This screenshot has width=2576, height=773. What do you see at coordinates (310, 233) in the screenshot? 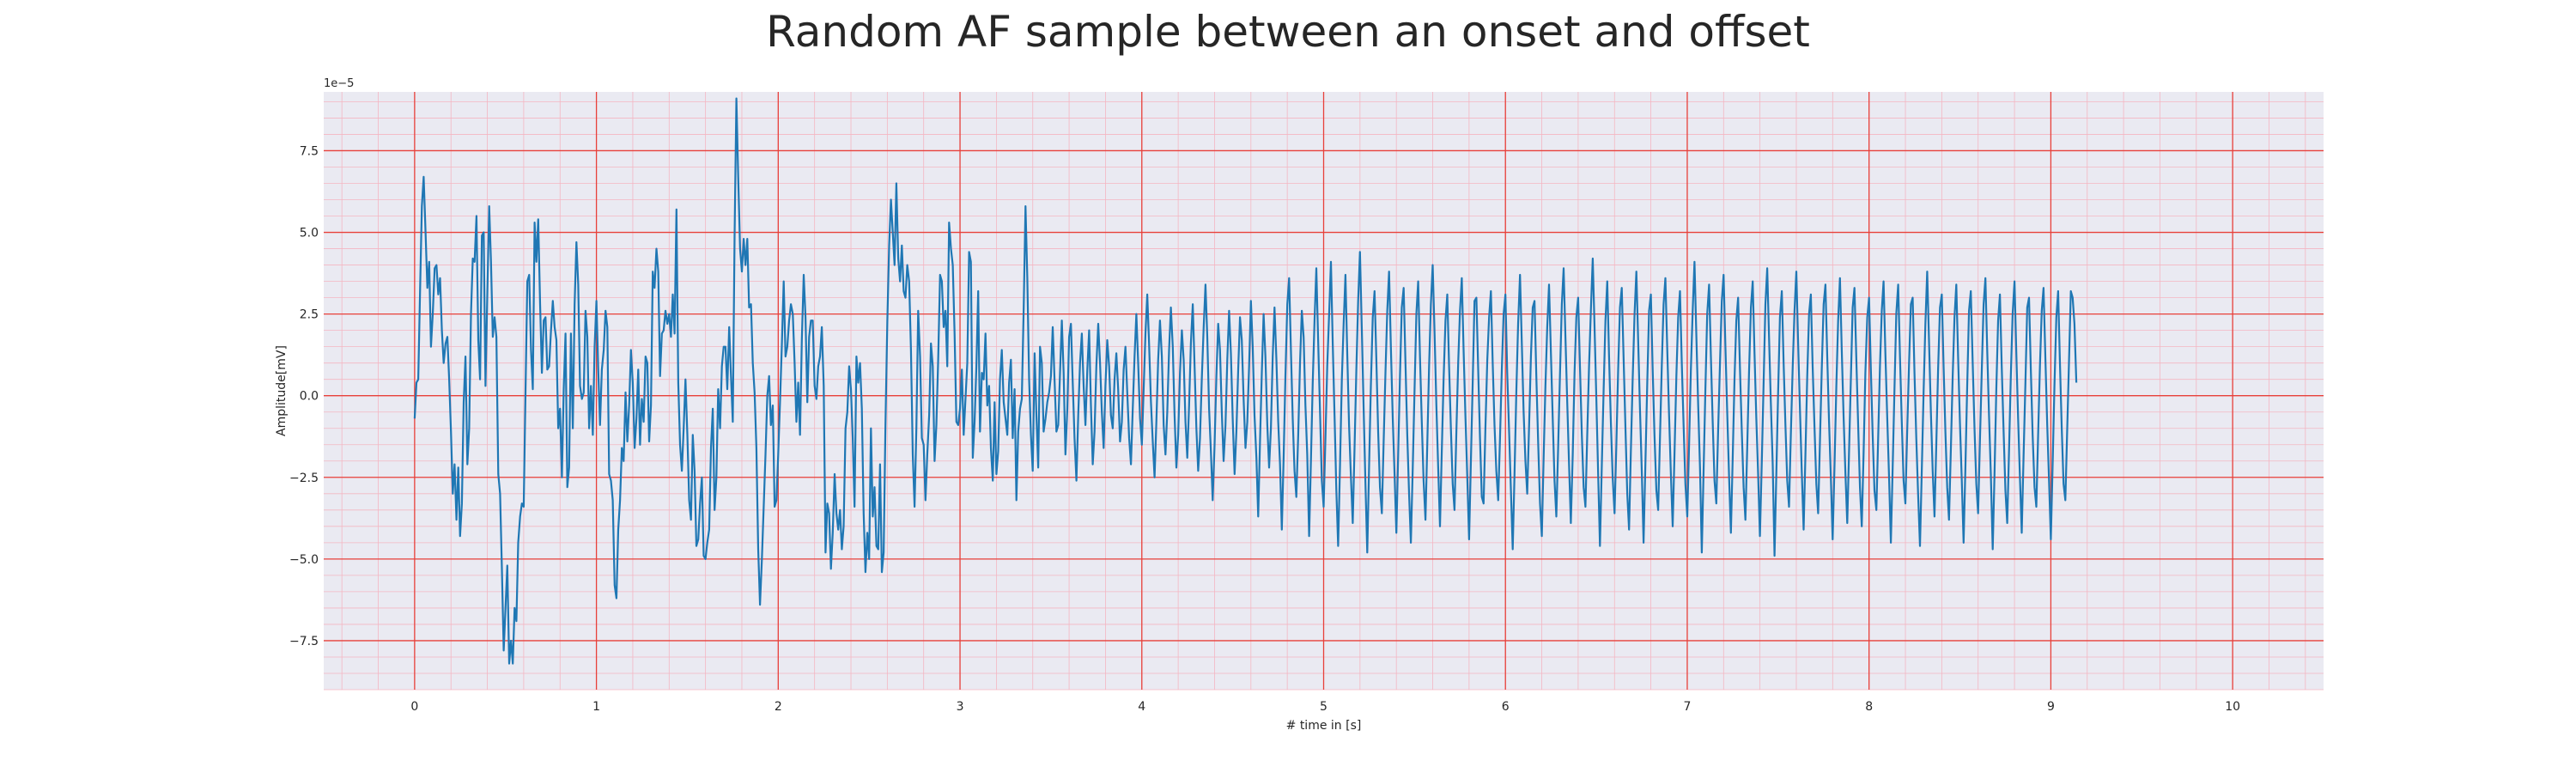
I see `y-tick-label: 5.0` at bounding box center [310, 233].